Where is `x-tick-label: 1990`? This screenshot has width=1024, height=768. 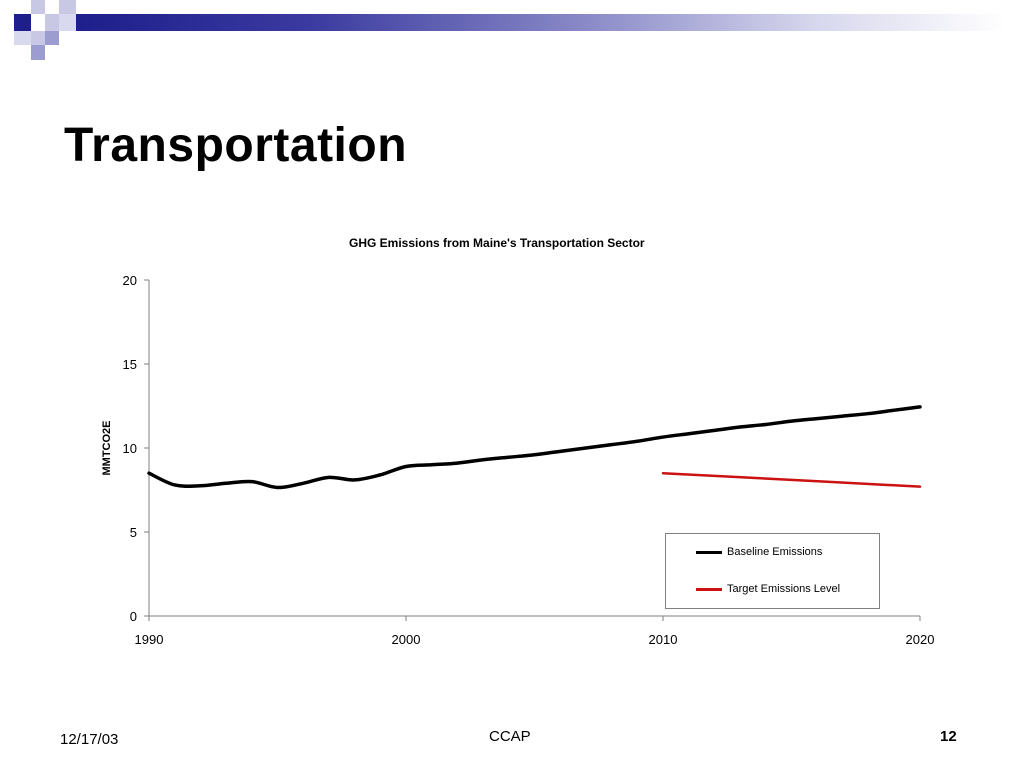 x-tick-label: 1990 is located at coordinates (149, 639).